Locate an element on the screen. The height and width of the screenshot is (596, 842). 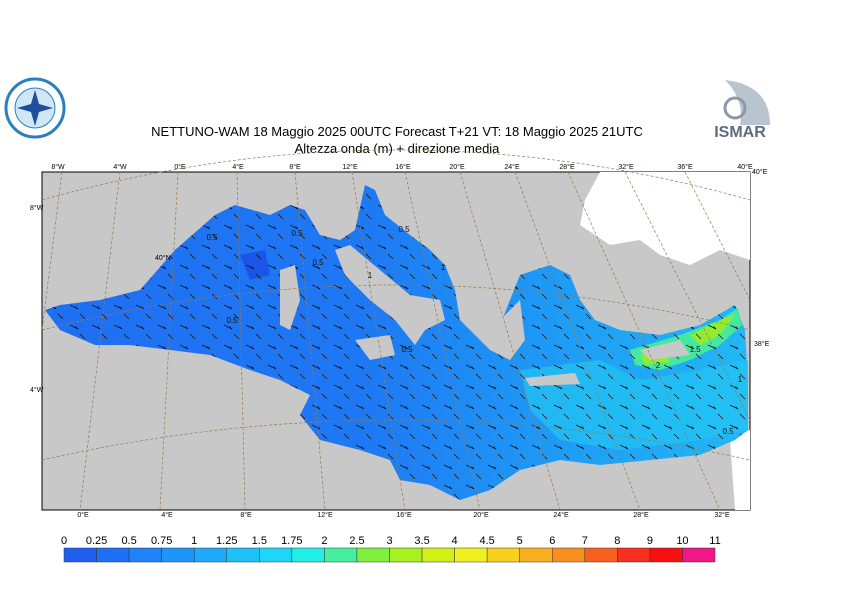
crete is located at coordinates (552, 379).